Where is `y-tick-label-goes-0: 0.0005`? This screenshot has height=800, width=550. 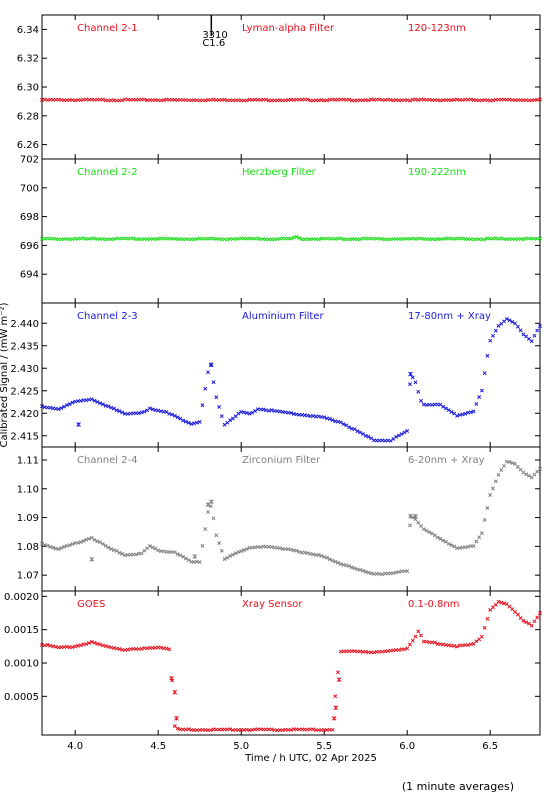 y-tick-label-goes-0: 0.0005 is located at coordinates (21, 697).